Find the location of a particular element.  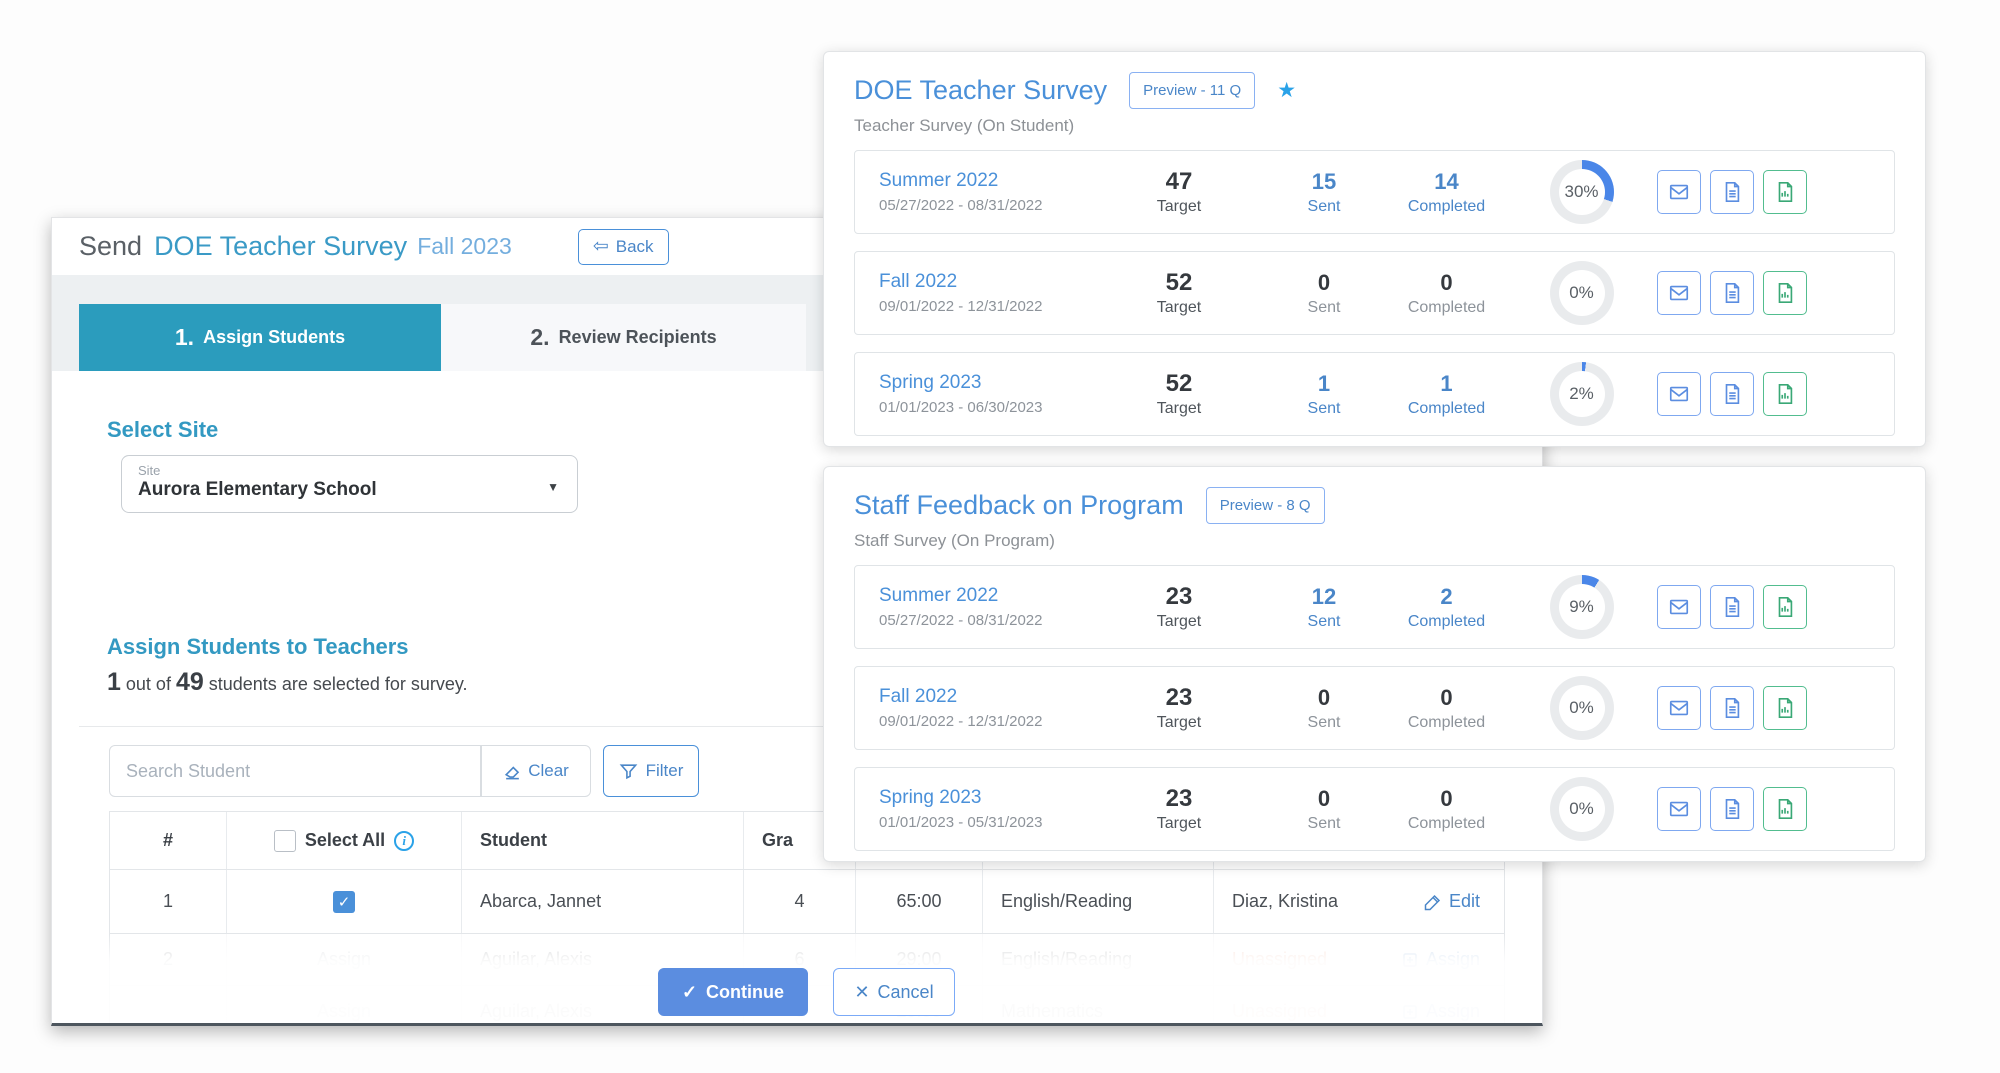

continue-button: ✓ Continue is located at coordinates (733, 992).